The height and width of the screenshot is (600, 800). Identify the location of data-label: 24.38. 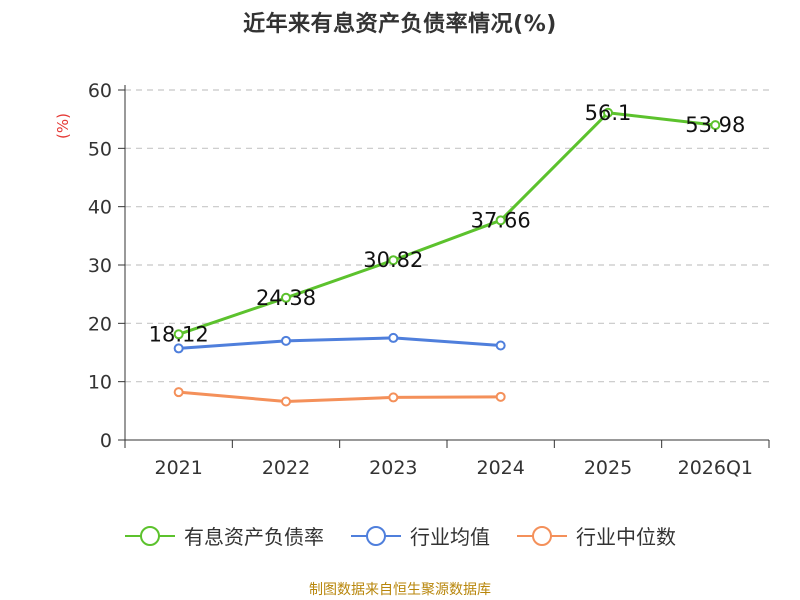
(286, 298).